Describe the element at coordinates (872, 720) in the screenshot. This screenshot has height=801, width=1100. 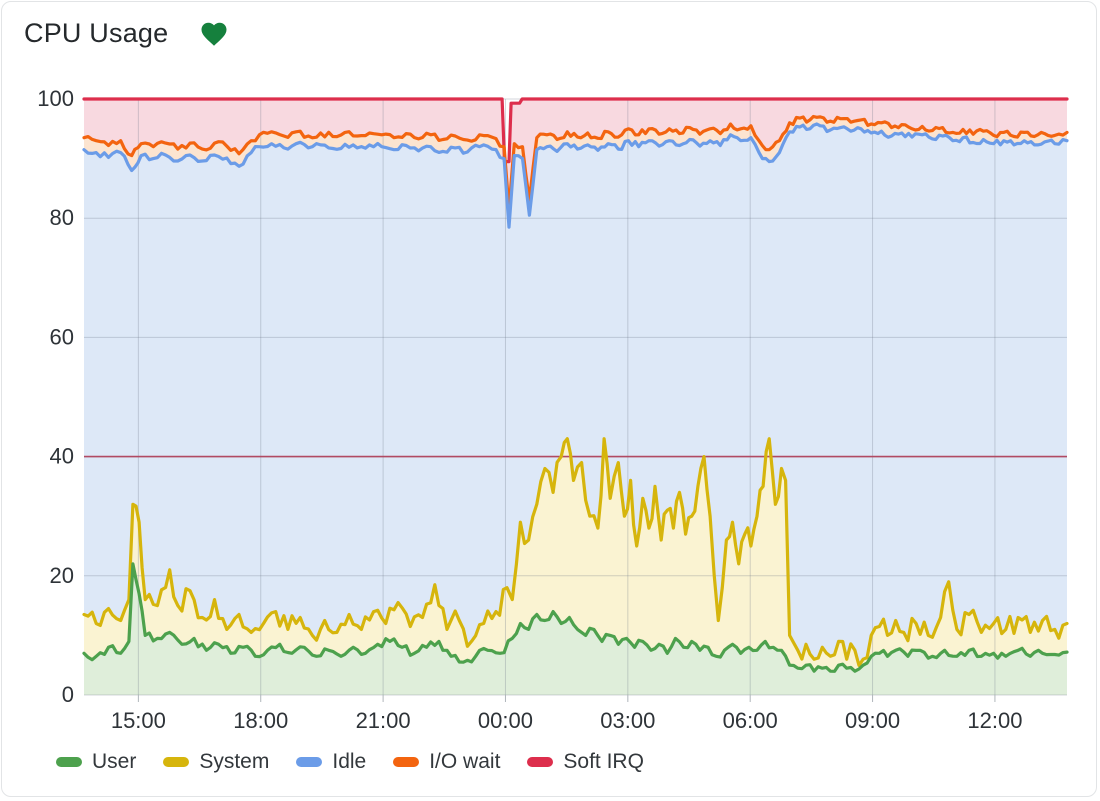
I see `svg-text: 09:00` at that location.